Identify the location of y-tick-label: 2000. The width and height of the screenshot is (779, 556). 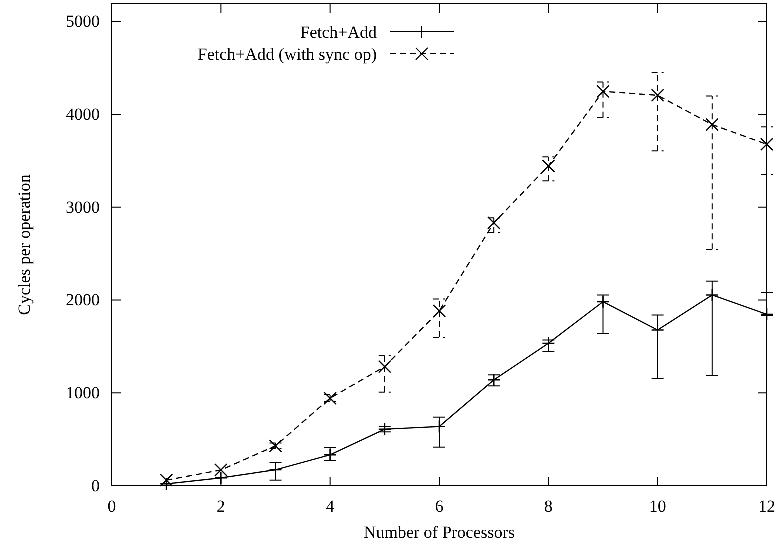
(83, 300).